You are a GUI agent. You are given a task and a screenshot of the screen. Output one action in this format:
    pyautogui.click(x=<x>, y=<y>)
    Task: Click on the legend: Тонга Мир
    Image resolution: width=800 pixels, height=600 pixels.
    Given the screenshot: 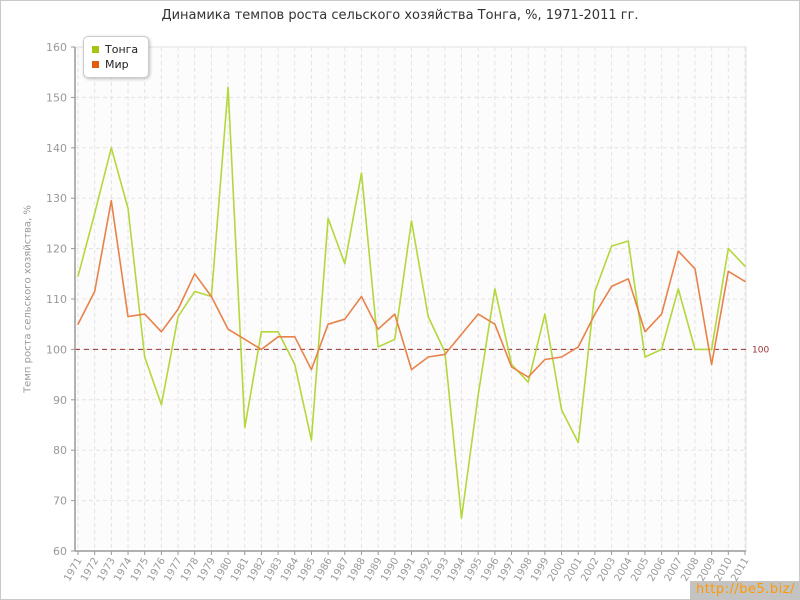 What is the action you would take?
    pyautogui.click(x=116, y=57)
    